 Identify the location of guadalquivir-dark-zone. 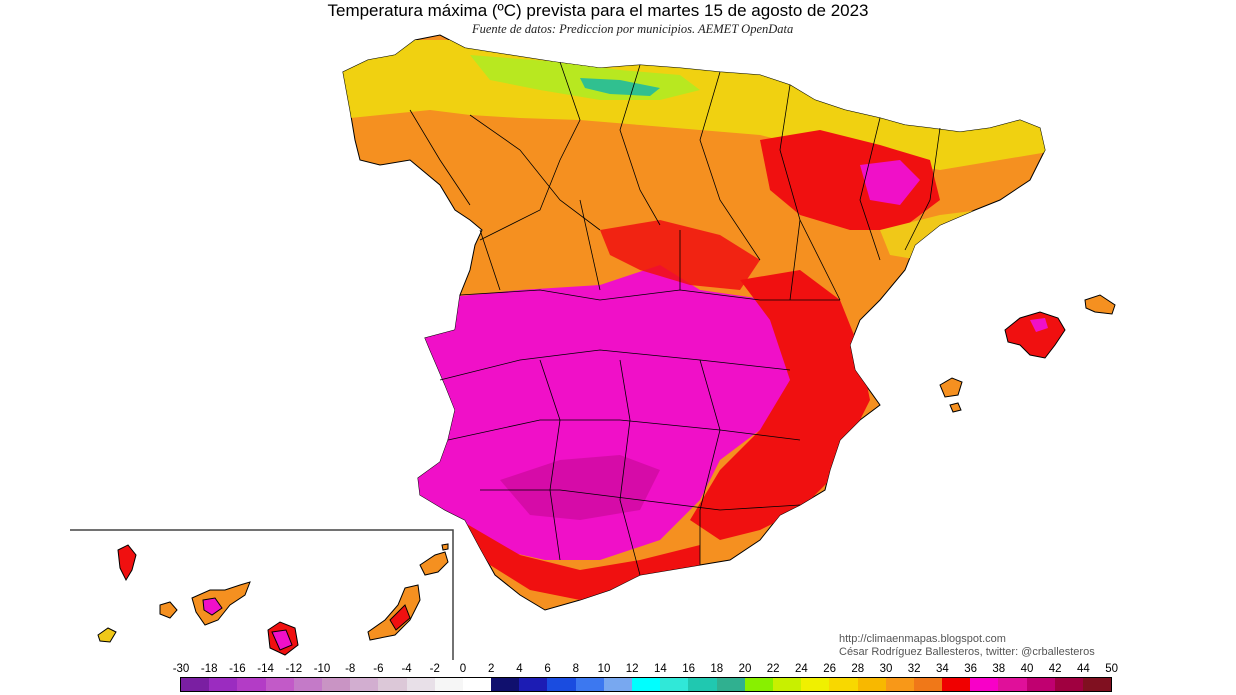
(580, 487).